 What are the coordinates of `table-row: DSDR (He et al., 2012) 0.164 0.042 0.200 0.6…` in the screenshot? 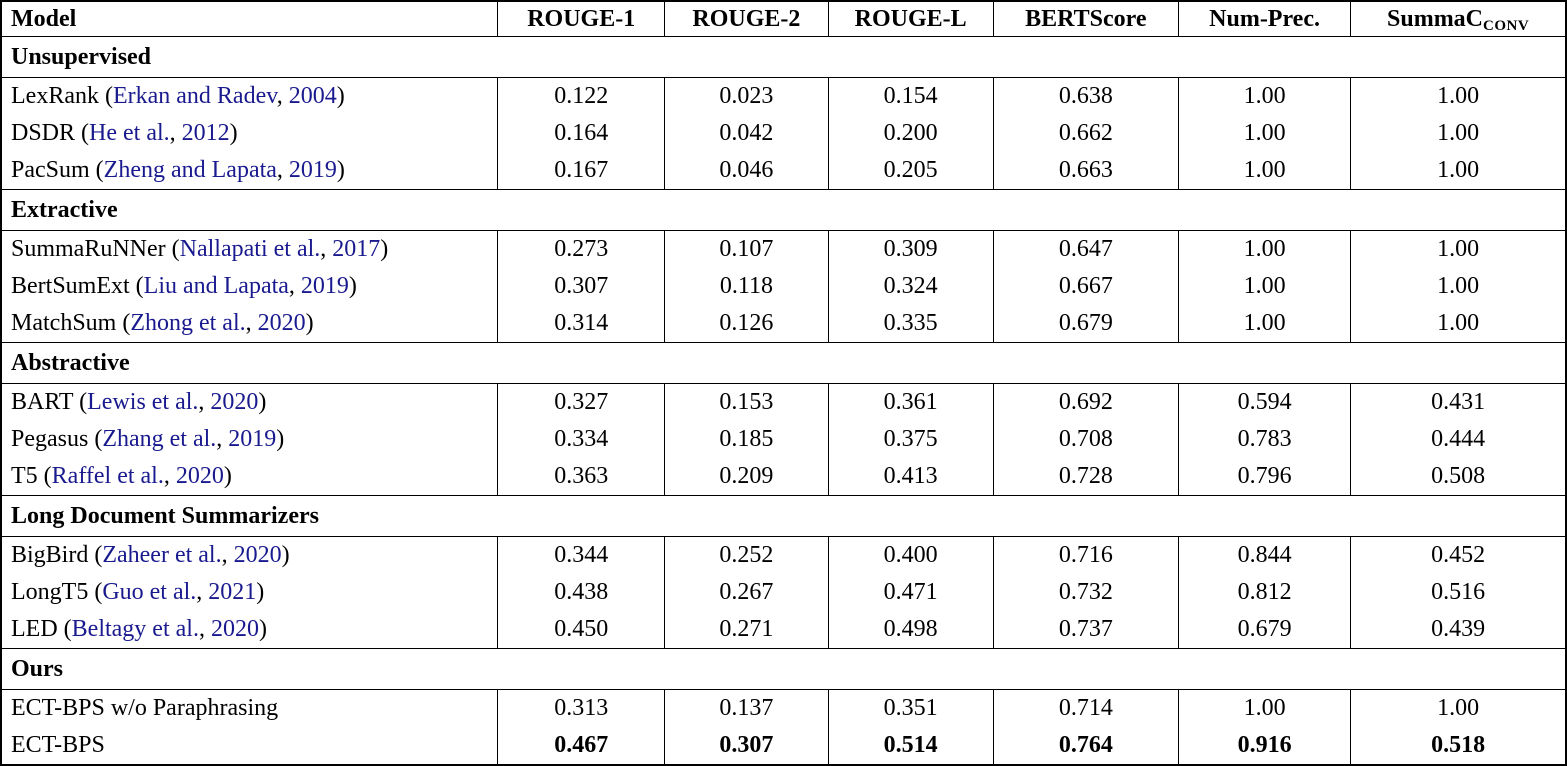 It's located at (783, 133).